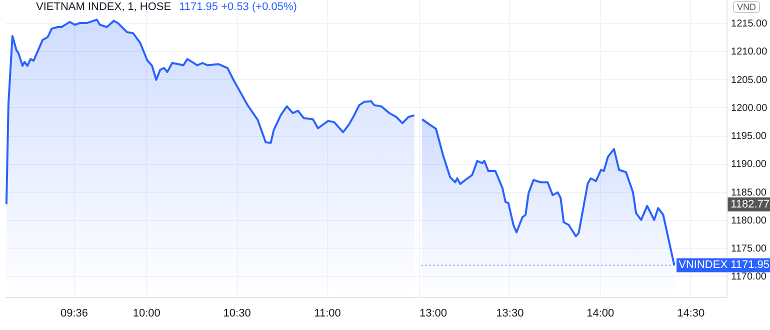 The height and width of the screenshot is (330, 770). Describe the element at coordinates (74, 314) in the screenshot. I see `x-tick-label: 09:36` at that location.